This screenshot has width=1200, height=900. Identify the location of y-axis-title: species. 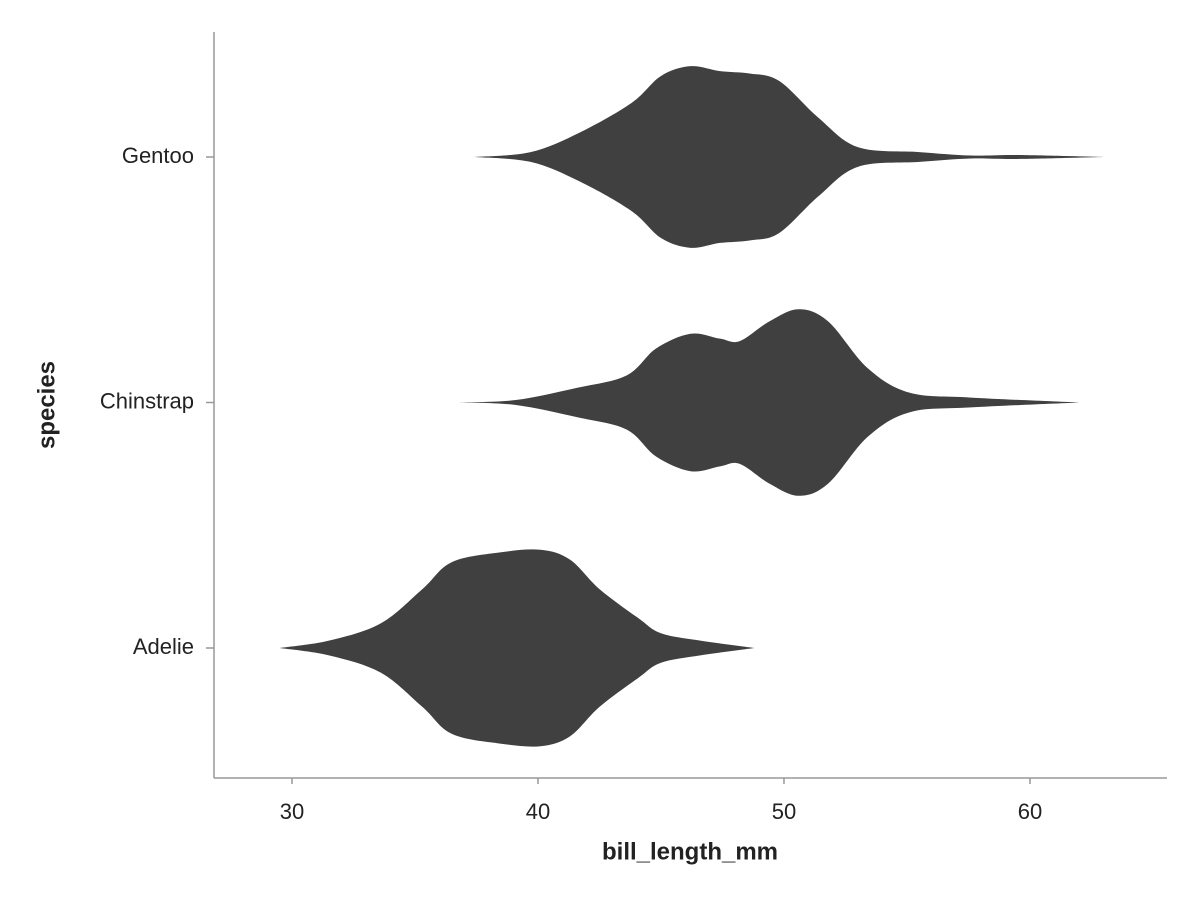
(46, 405).